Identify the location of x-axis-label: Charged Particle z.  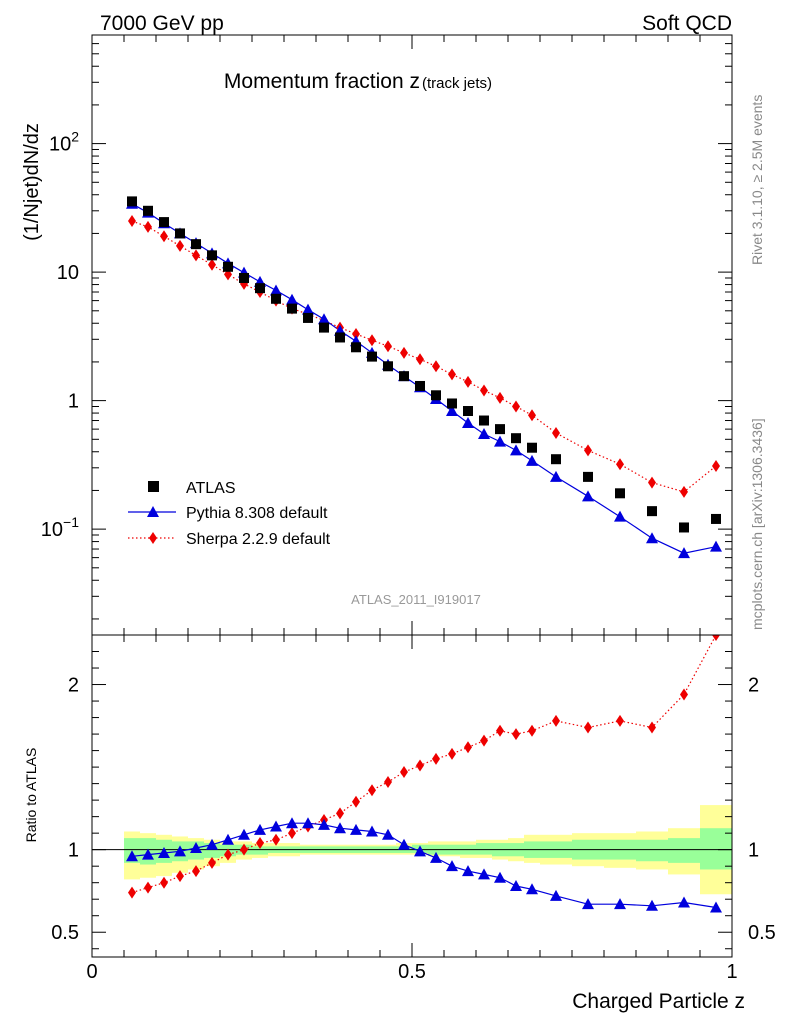
(658, 1001).